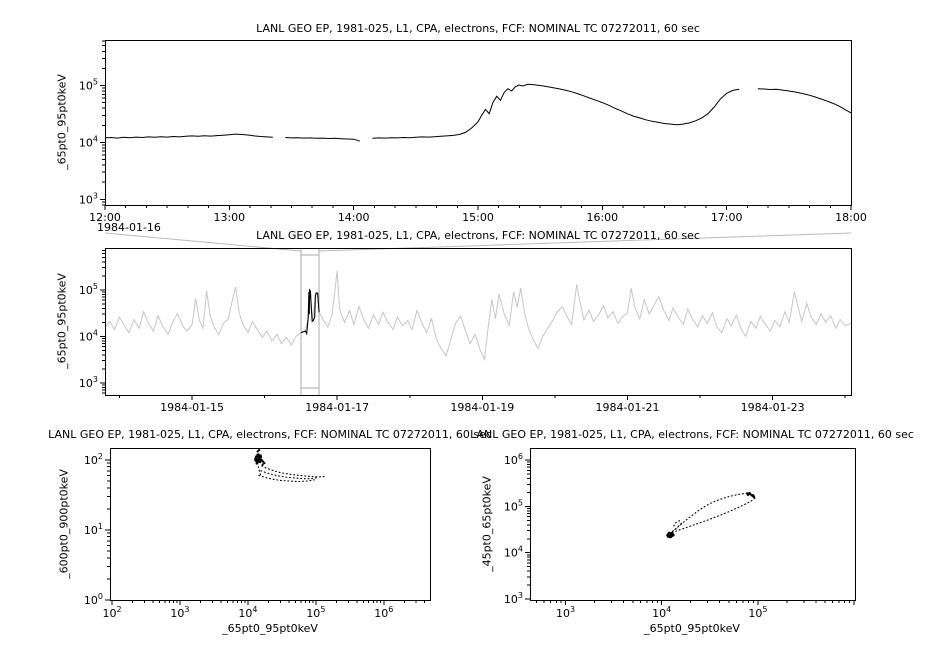  What do you see at coordinates (851, 217) in the screenshot?
I see `svg-text: 18:00` at bounding box center [851, 217].